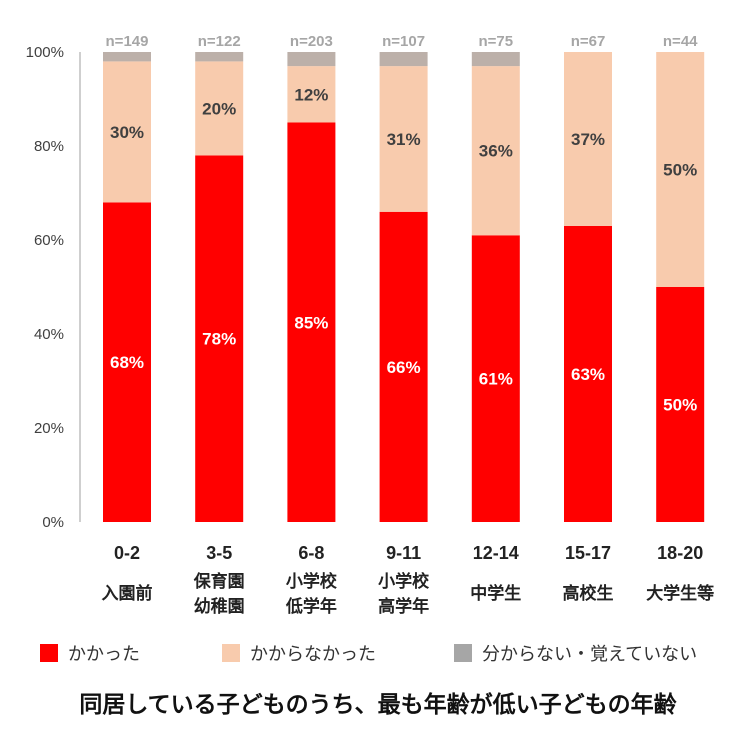 Image resolution: width=756 pixels, height=756 pixels. What do you see at coordinates (311, 606) in the screenshot?
I see `x-tick-sublabel: 低学年` at bounding box center [311, 606].